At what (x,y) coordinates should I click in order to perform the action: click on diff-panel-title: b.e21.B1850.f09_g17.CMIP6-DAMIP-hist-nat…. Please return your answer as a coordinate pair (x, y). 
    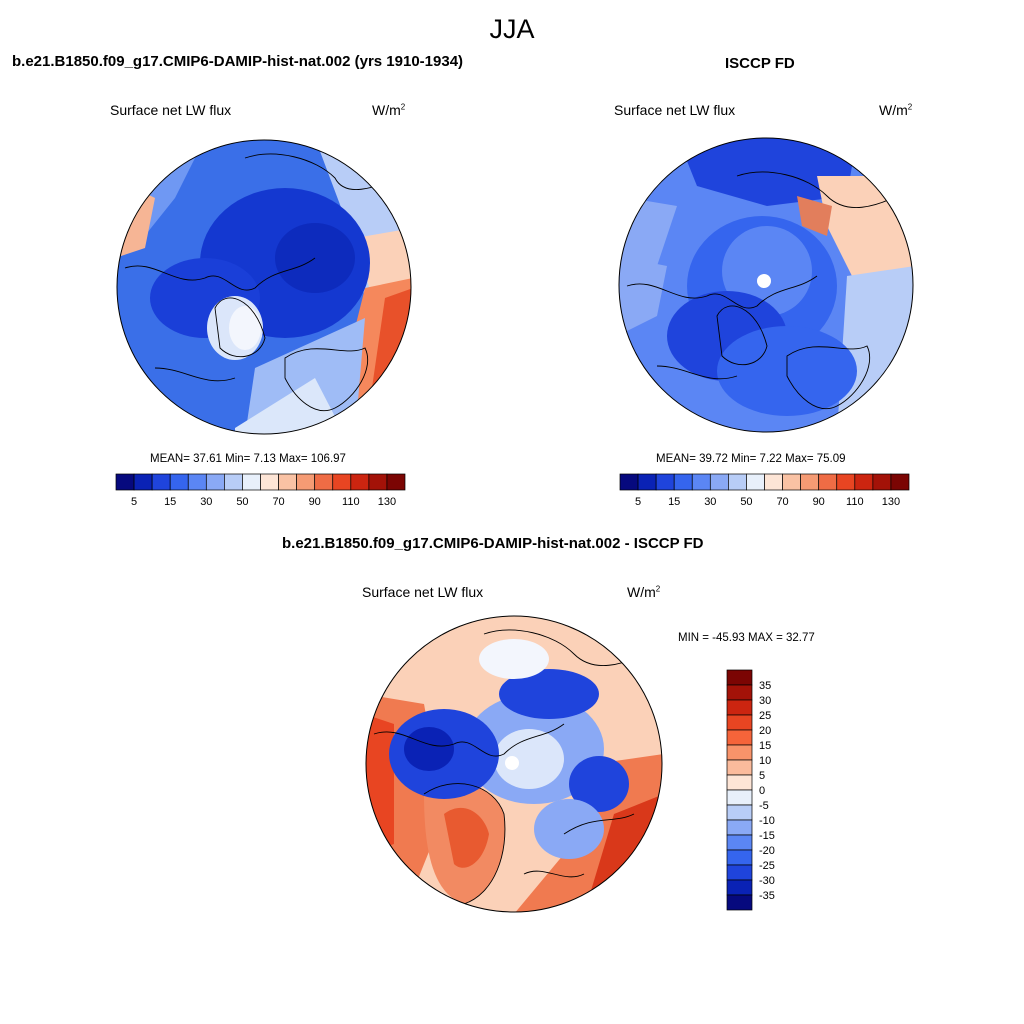
    Looking at the image, I should click on (493, 543).